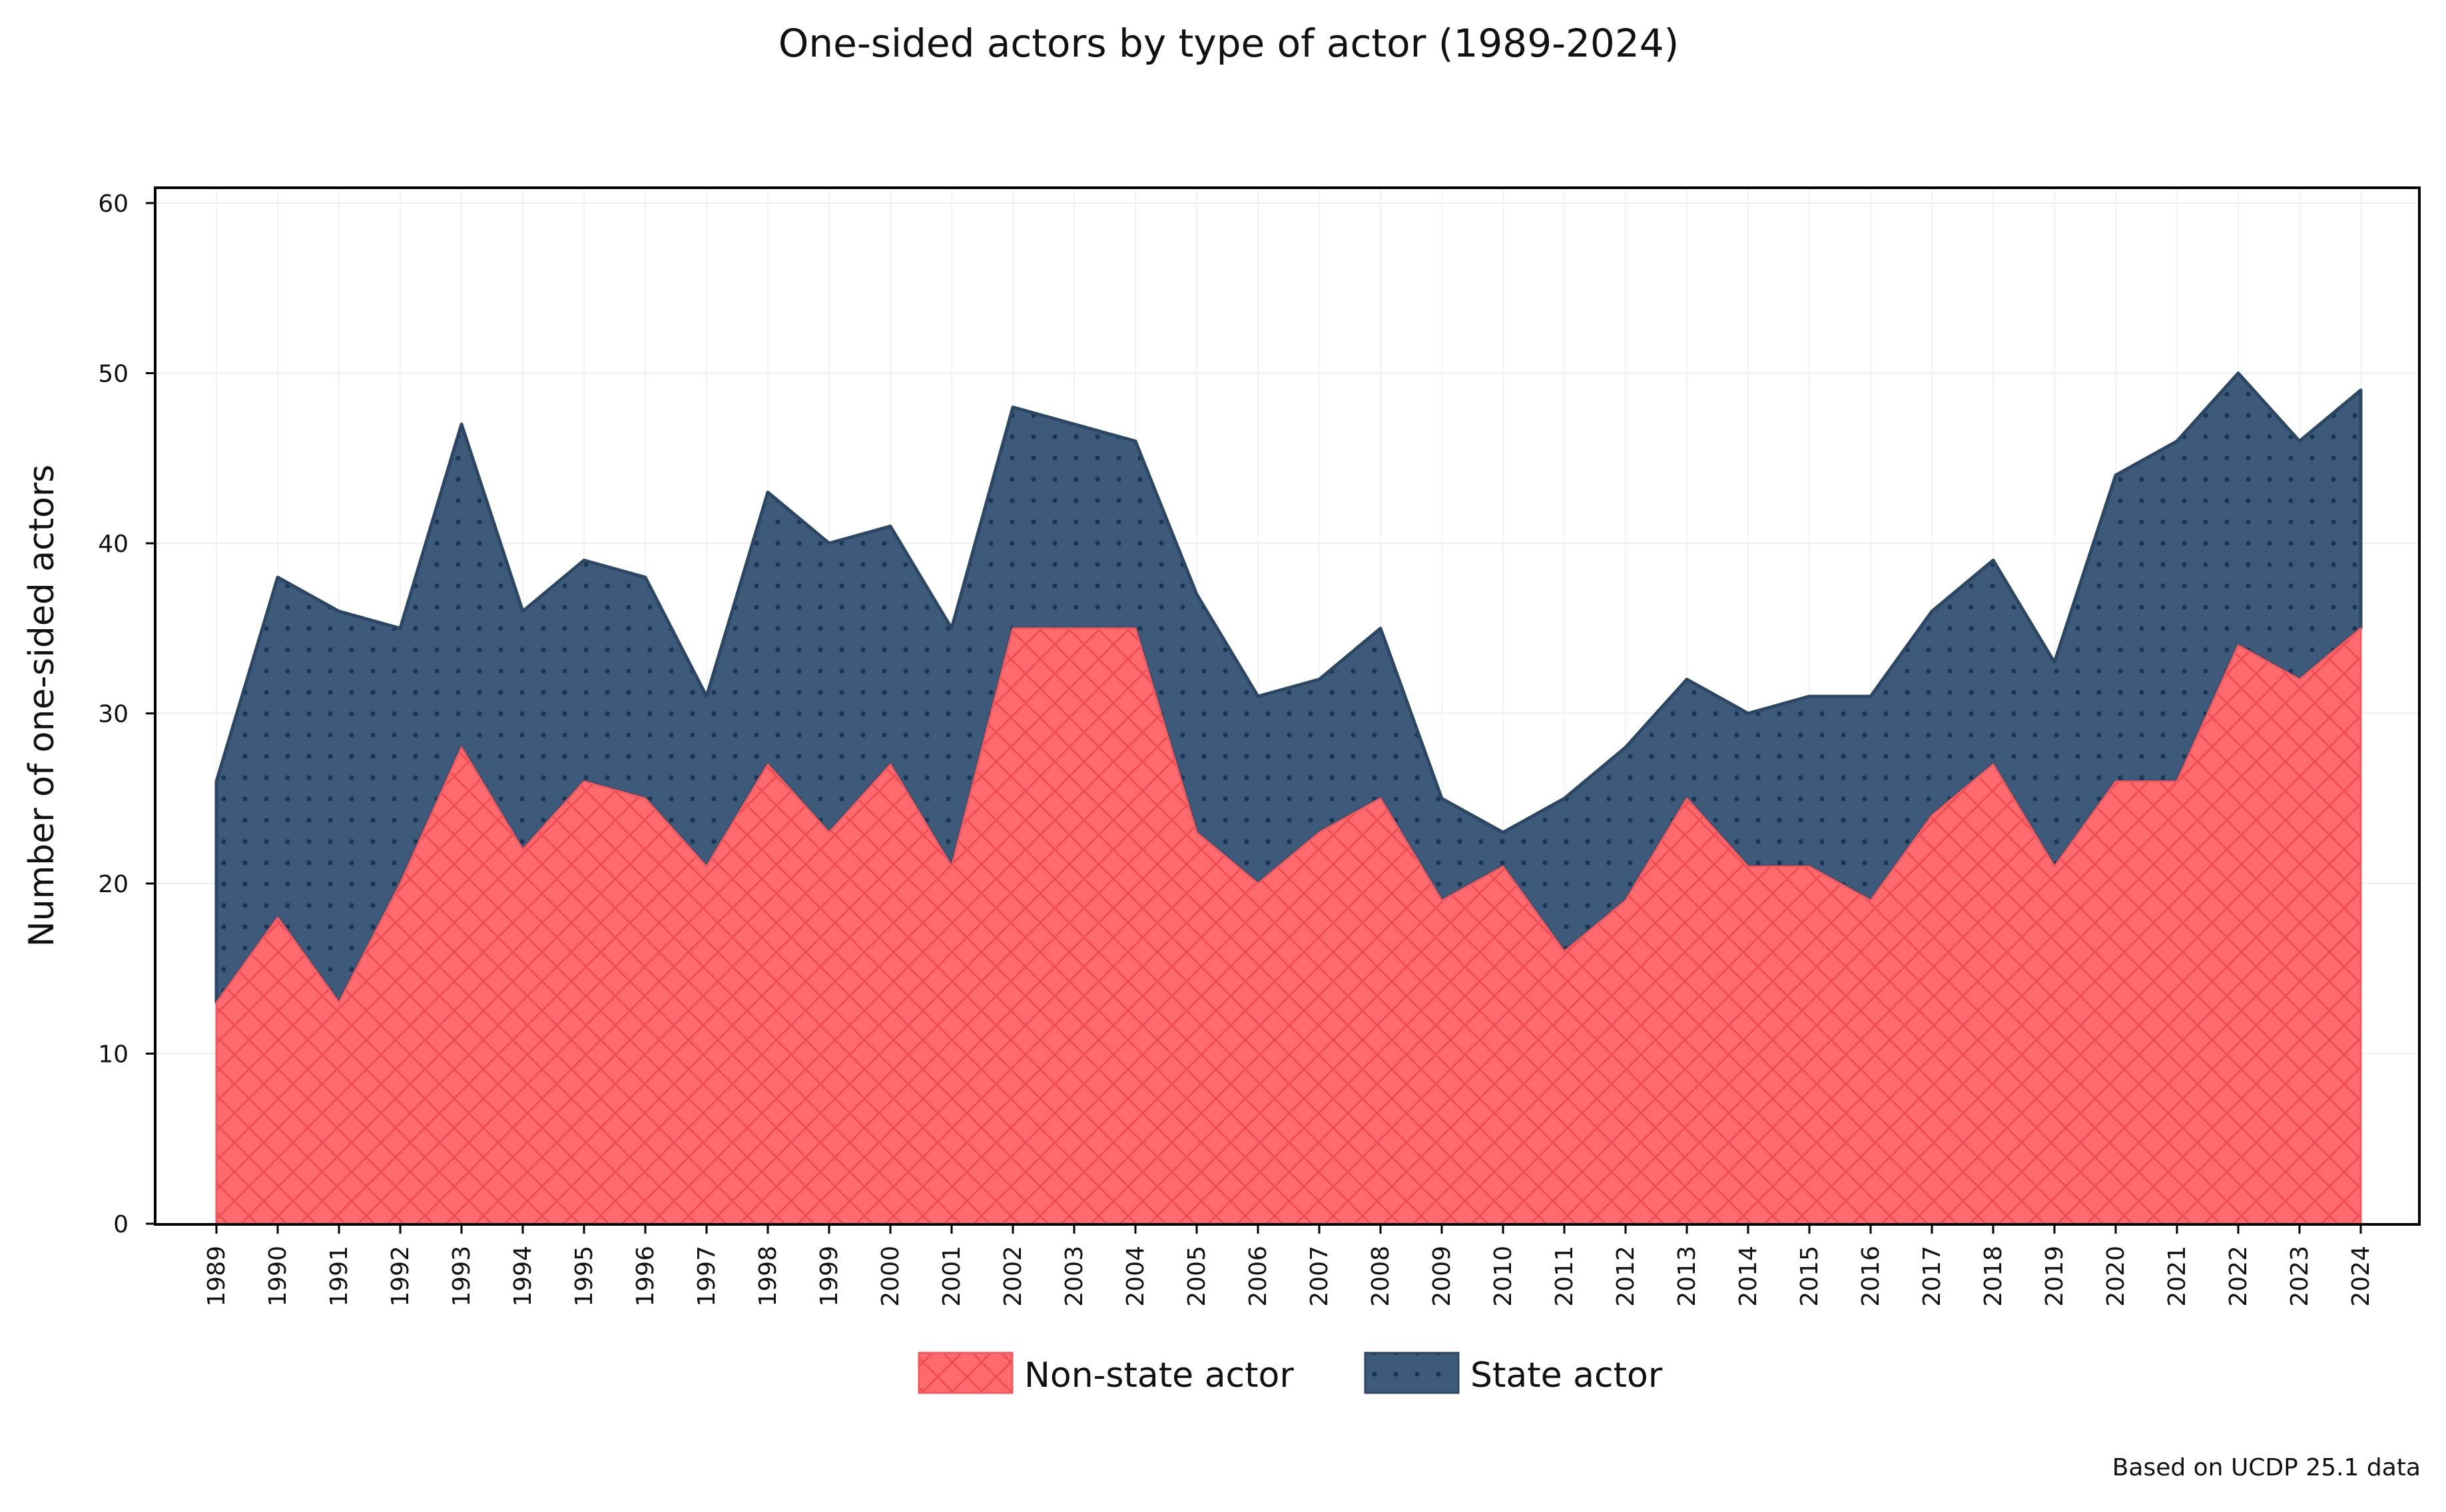 The image size is (2446, 1512). What do you see at coordinates (2177, 1276) in the screenshot?
I see `x-tick-label: 2021` at bounding box center [2177, 1276].